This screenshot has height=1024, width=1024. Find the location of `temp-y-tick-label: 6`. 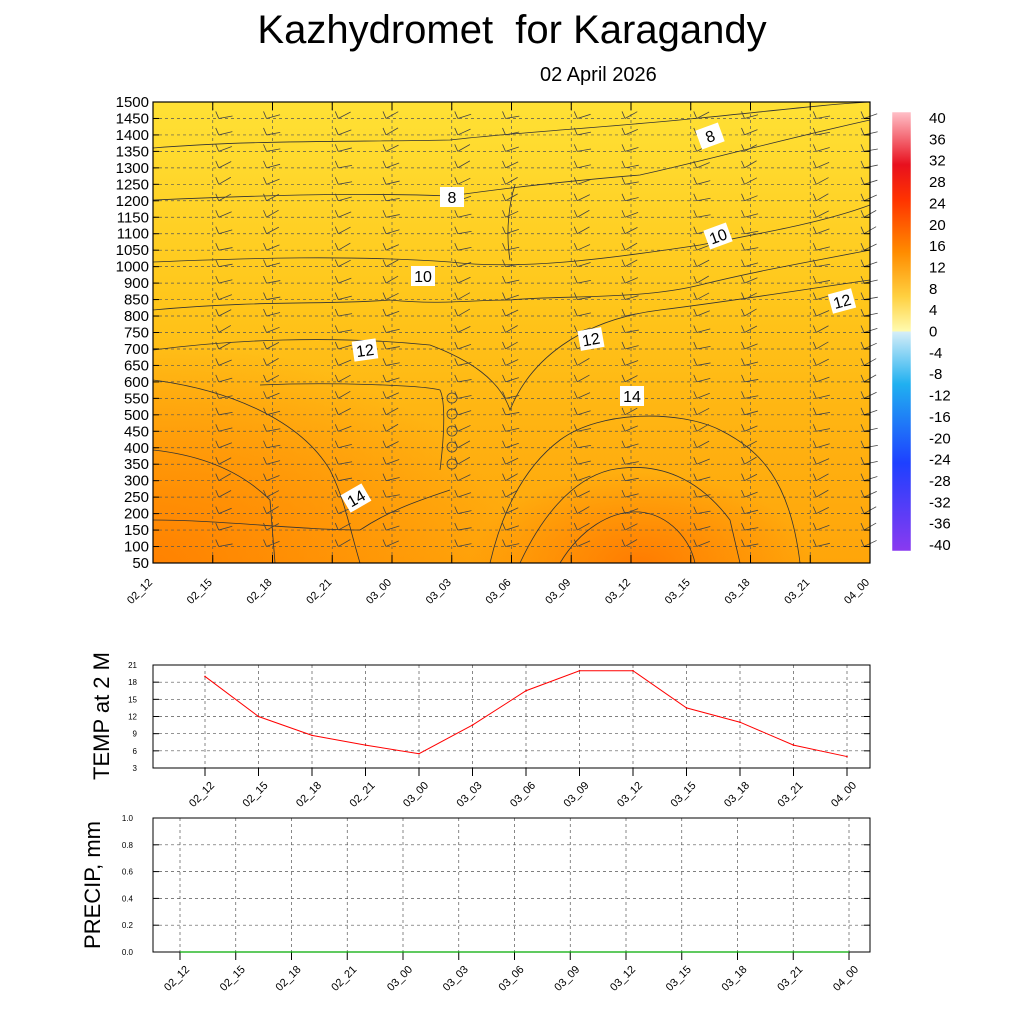

temp-y-tick-label: 6 is located at coordinates (135, 751).